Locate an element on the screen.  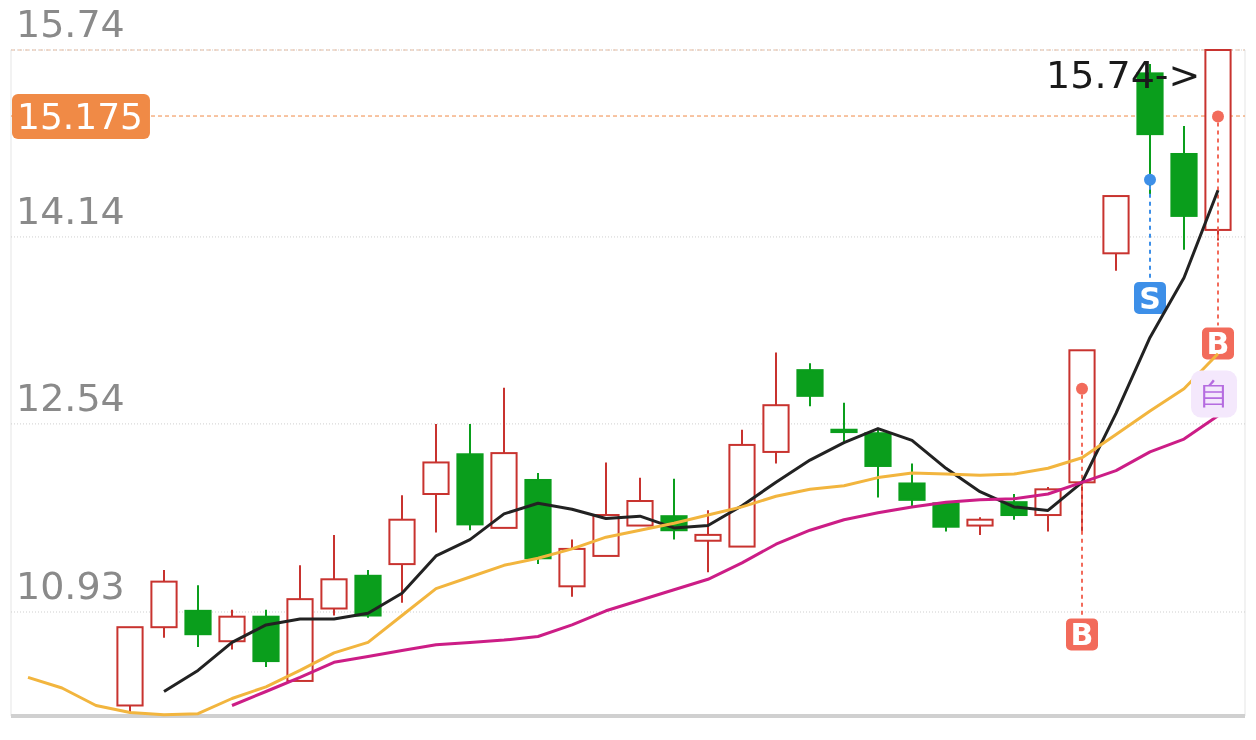
annotation: 自 is located at coordinates (1214, 394).